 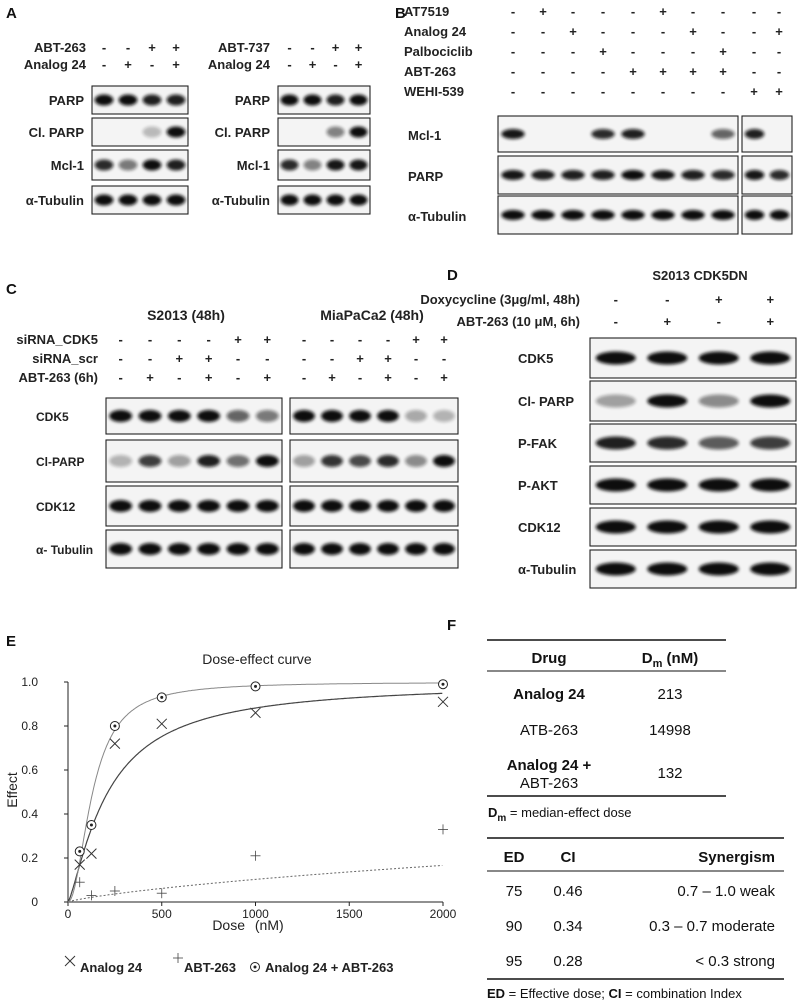 What do you see at coordinates (239, 64) in the screenshot?
I see `a-right-treatment-label: Analog 24` at bounding box center [239, 64].